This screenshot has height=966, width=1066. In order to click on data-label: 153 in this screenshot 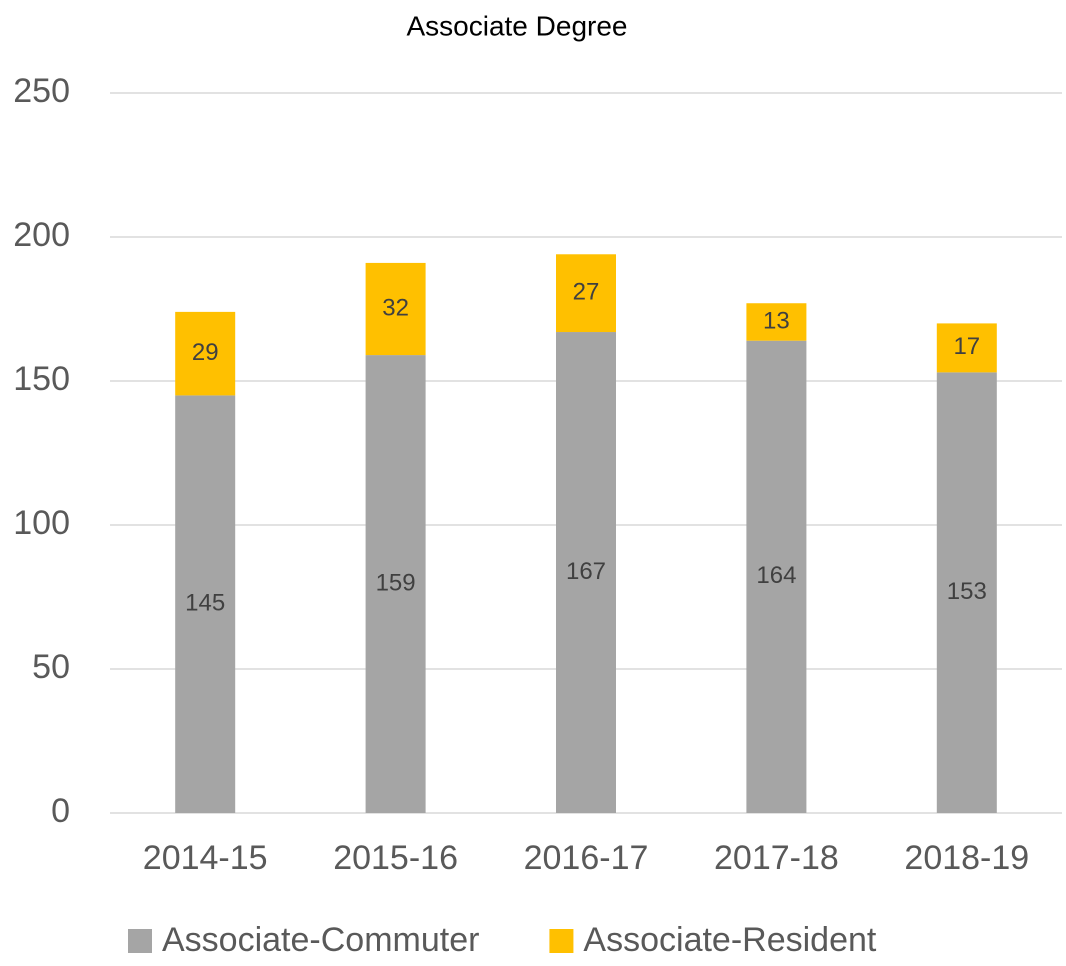, I will do `click(967, 591)`.